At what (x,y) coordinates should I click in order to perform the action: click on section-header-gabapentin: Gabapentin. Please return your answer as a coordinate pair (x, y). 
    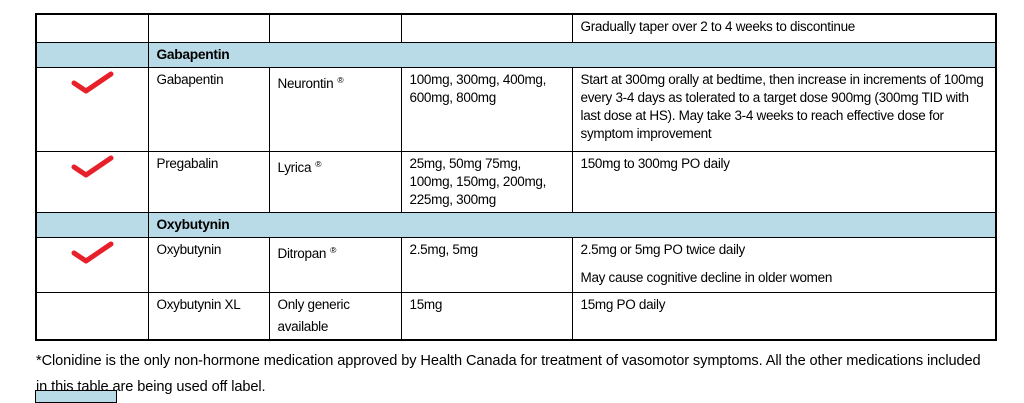
    Looking at the image, I should click on (516, 54).